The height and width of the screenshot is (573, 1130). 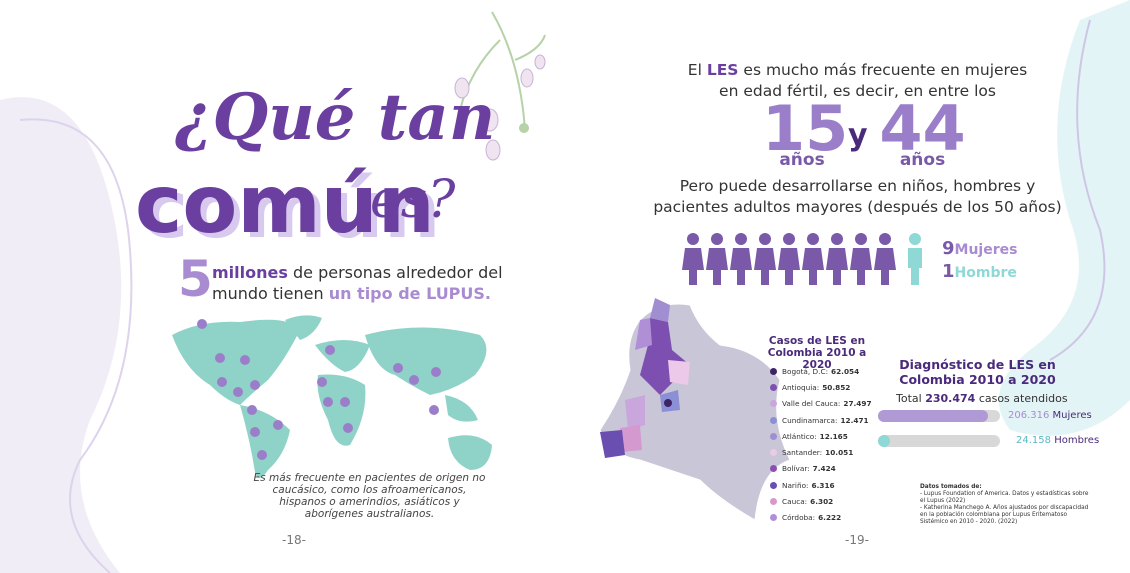 I want to click on legend-item: Cundinamarca: 12.471, so click(x=821, y=420).